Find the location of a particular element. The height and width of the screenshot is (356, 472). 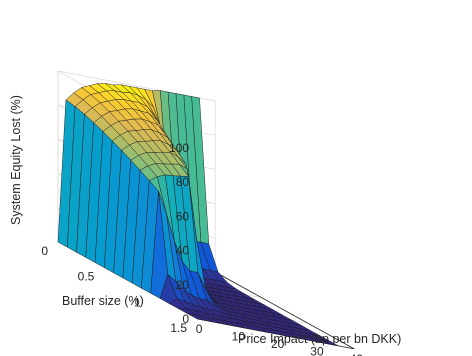

z-tick-label: 100 is located at coordinates (179, 148).